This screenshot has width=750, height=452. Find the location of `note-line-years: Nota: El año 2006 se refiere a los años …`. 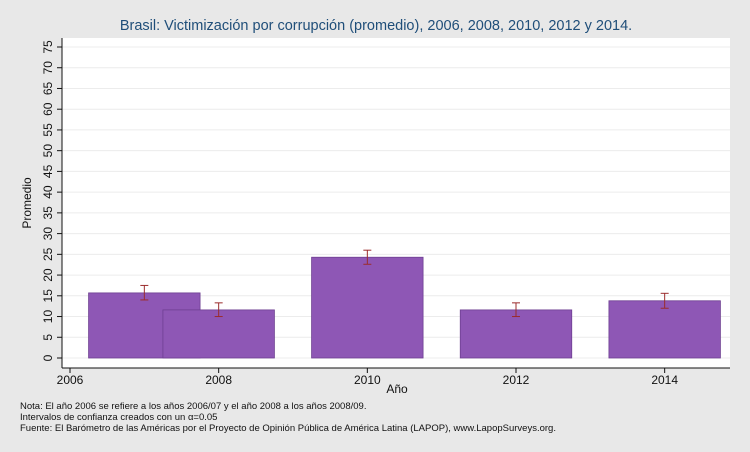

note-line-years: Nota: El año 2006 se refiere a los años … is located at coordinates (193, 406).